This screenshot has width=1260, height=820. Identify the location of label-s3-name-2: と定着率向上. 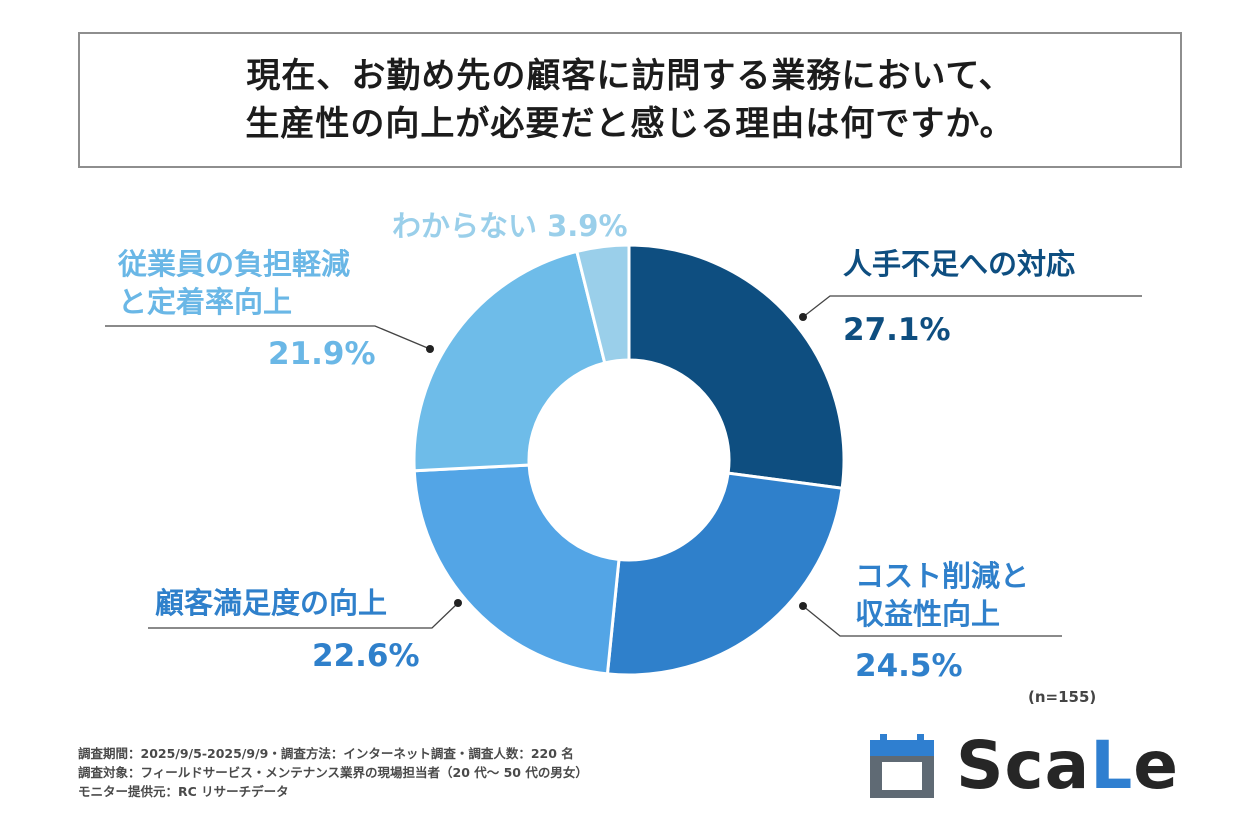
(205, 302).